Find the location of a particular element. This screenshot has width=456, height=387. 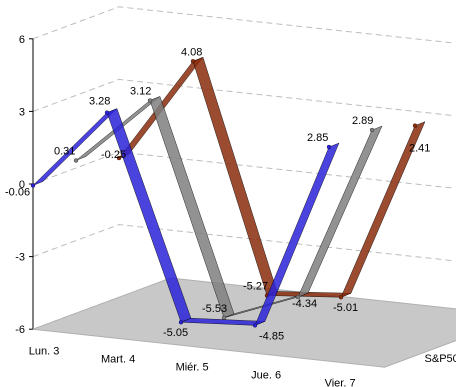

y-tick-label: -6 is located at coordinates (20, 330).